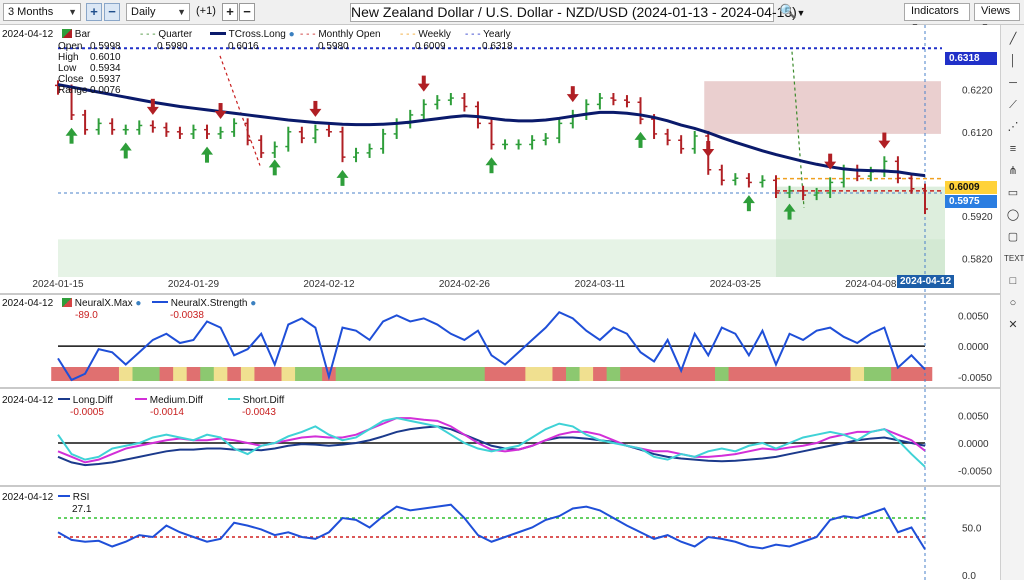 This screenshot has width=1024, height=580. I want to click on drawing-toolbar: ╱ │ ─ ⟋ ⋰ ≡ ⋔ ▭ ◯ ▢ TEXT □ ○ ✕, so click(1012, 302).